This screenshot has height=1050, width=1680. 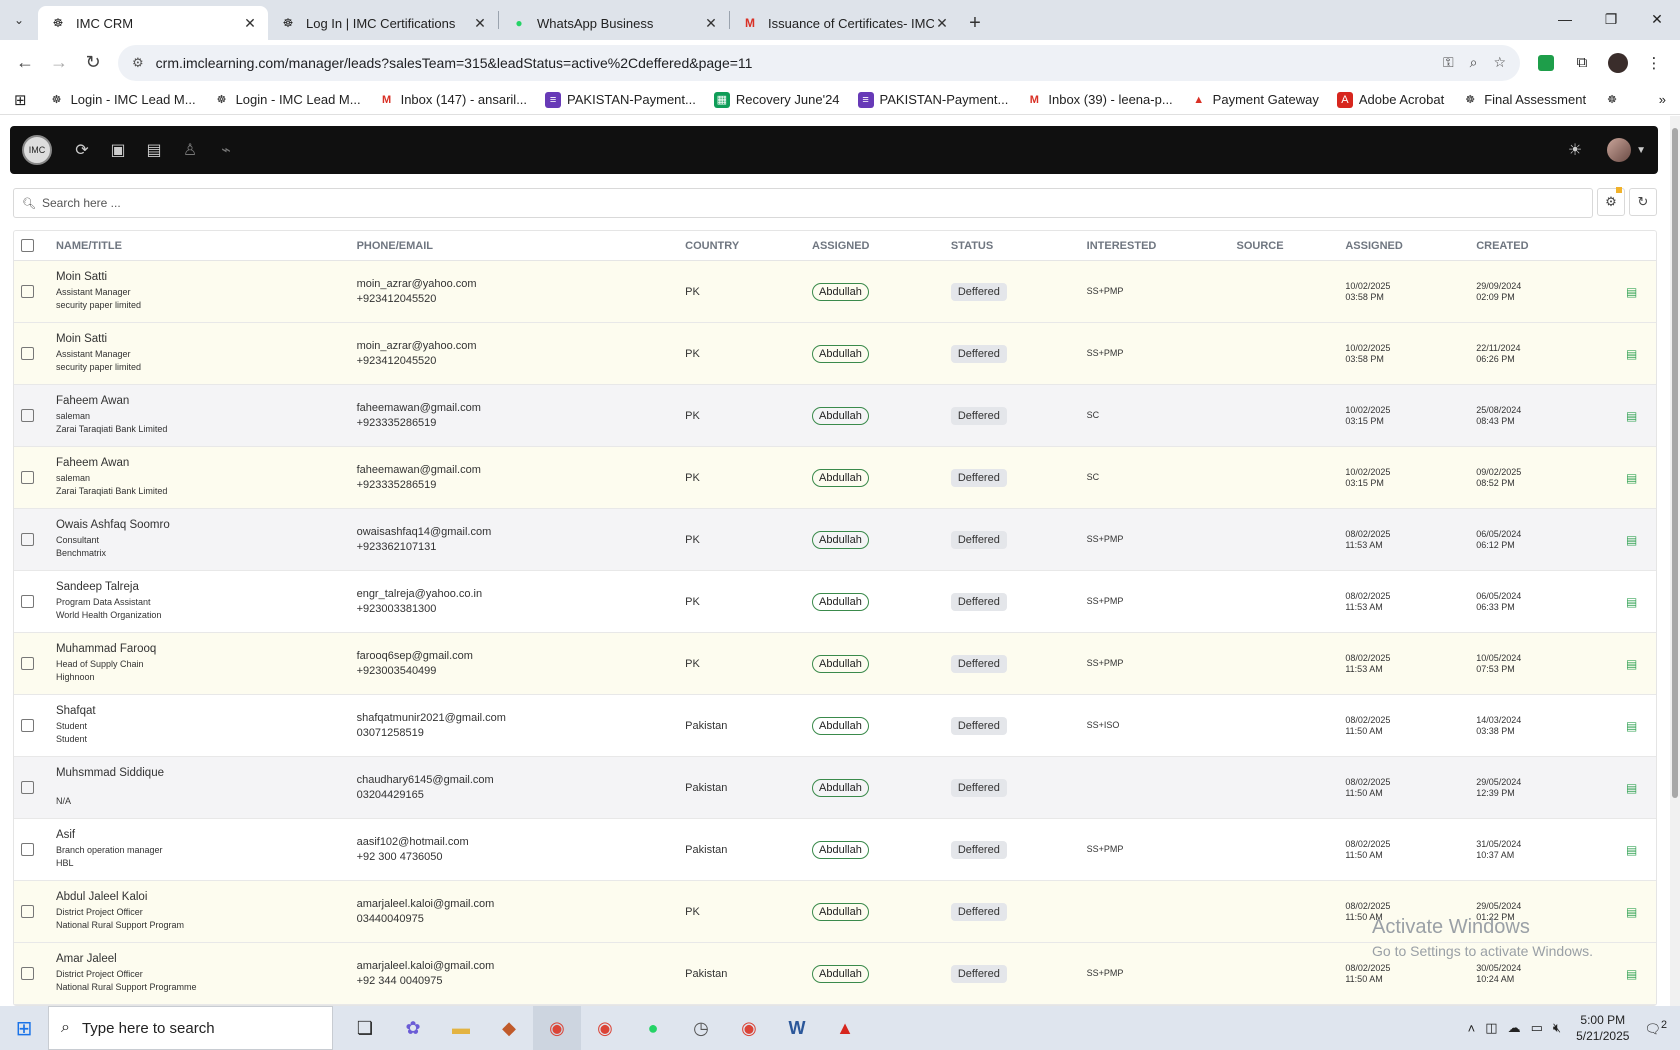 I want to click on minimize-icon: —, so click(x=1565, y=19).